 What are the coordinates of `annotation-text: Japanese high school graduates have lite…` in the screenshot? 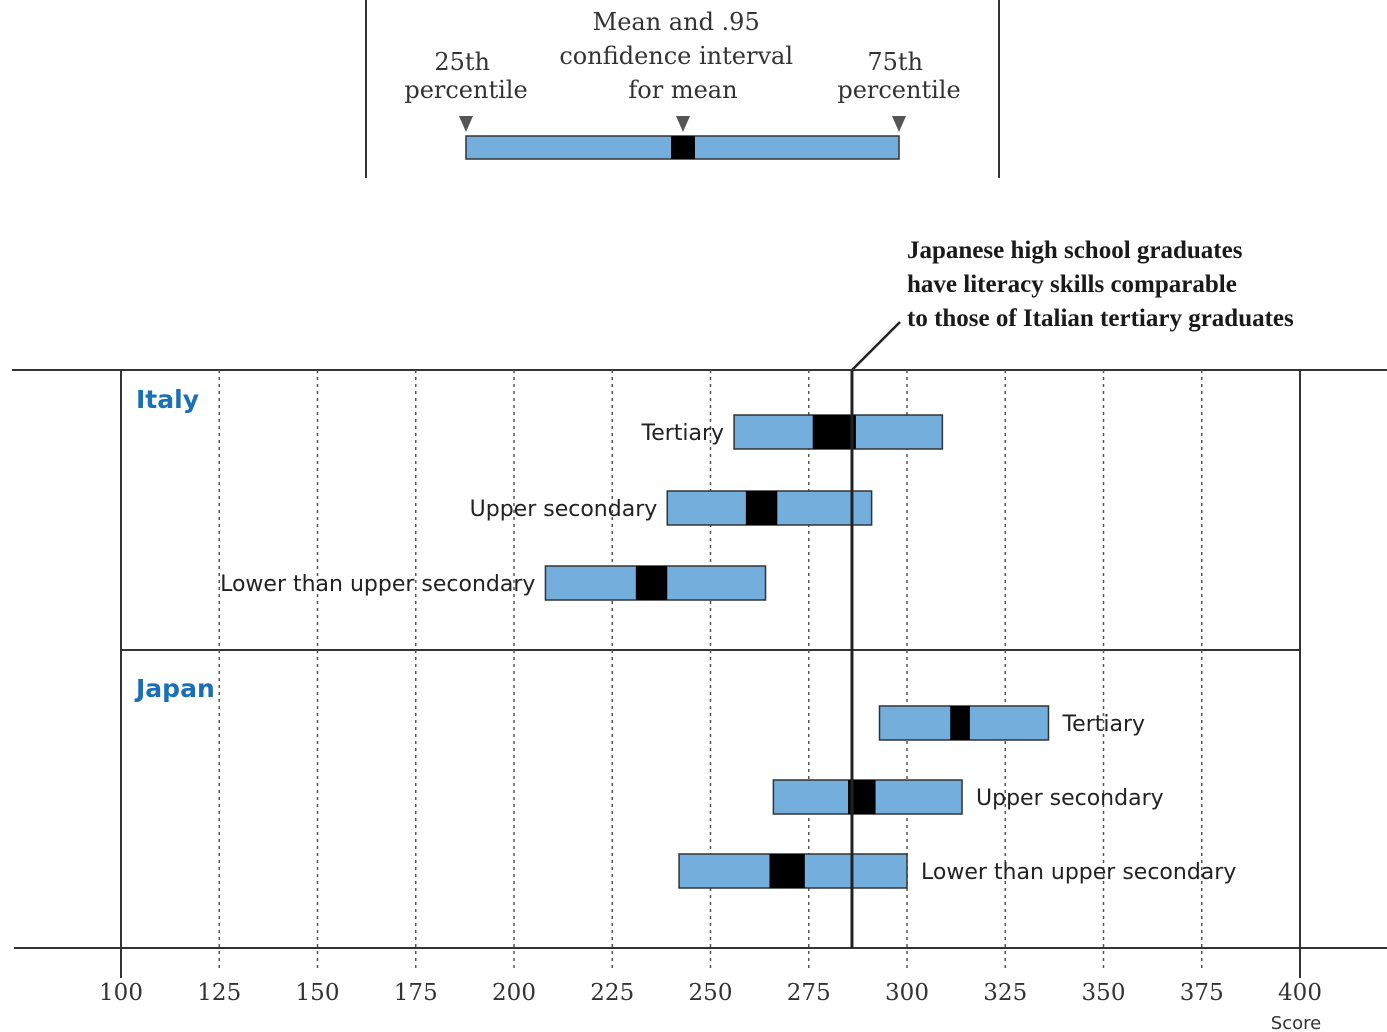 It's located at (1100, 284).